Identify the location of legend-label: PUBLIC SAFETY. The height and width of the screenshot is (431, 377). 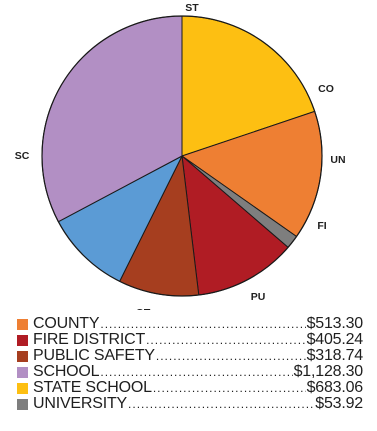
(94, 355).